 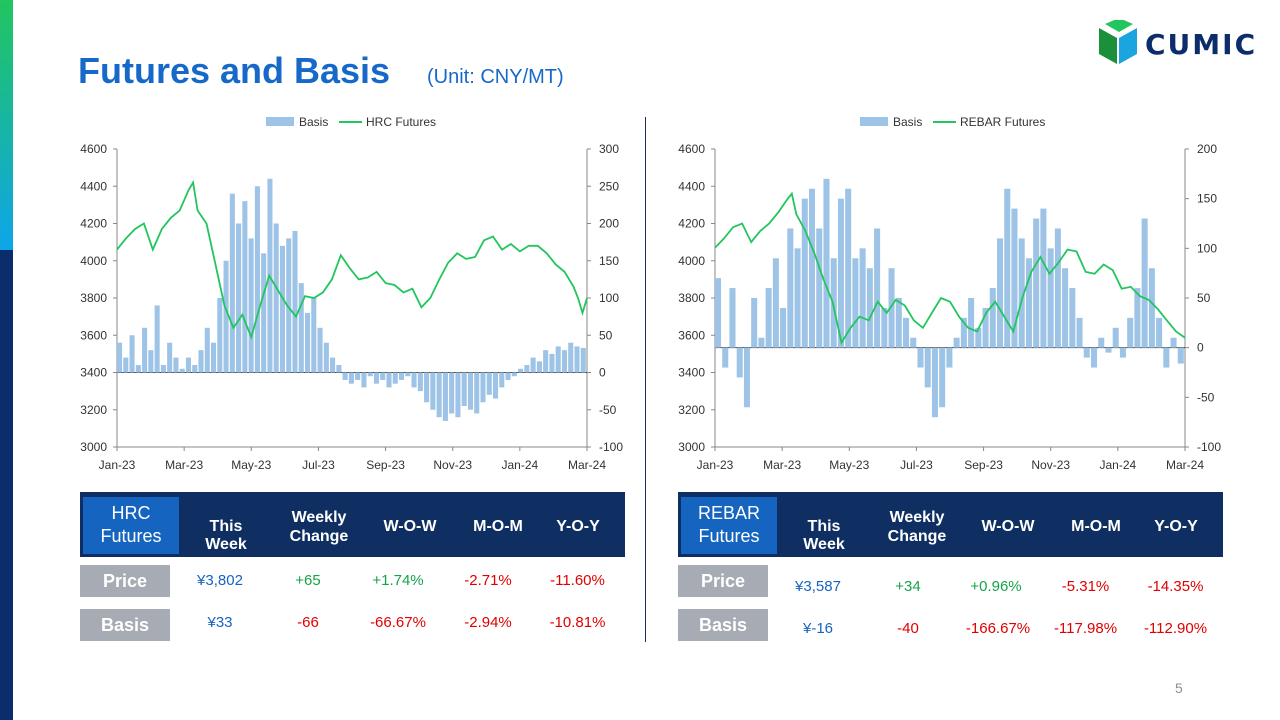 What do you see at coordinates (1177, 44) in the screenshot?
I see `cumic-logo: CUMIC` at bounding box center [1177, 44].